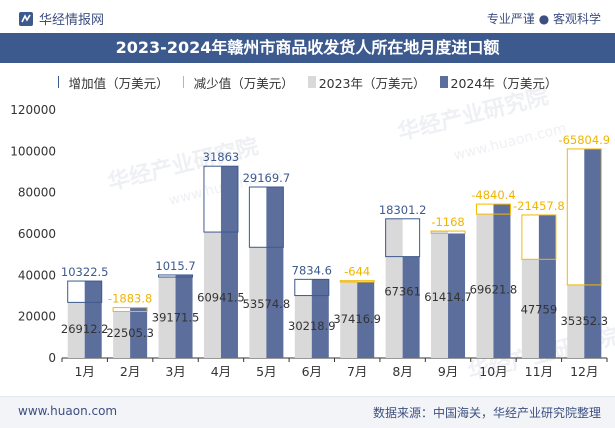  I want to click on x-tick-label: 10月, so click(493, 371).